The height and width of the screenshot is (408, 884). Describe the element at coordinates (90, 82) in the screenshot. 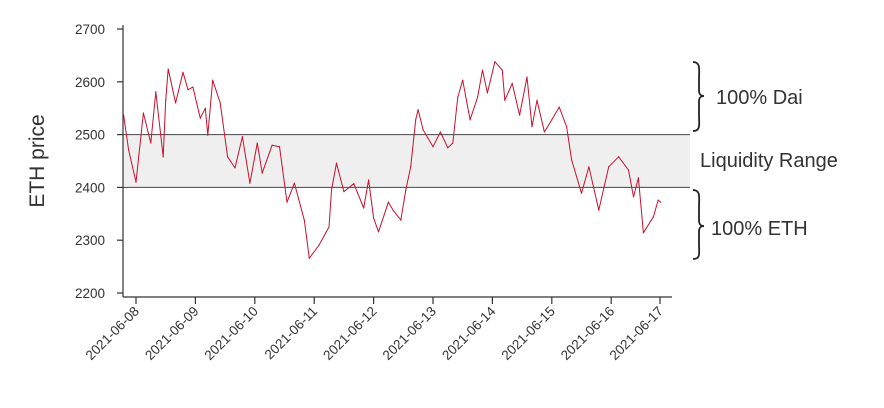

I see `y-tick-label: 2600` at that location.